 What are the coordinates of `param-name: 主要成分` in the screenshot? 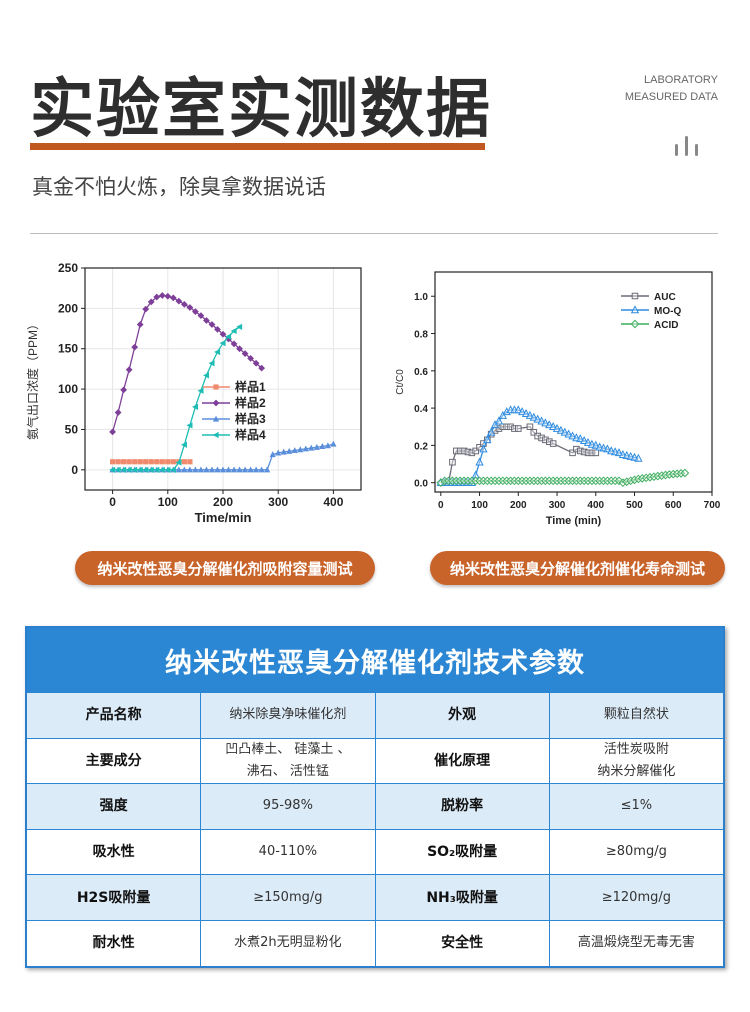 It's located at (113, 760).